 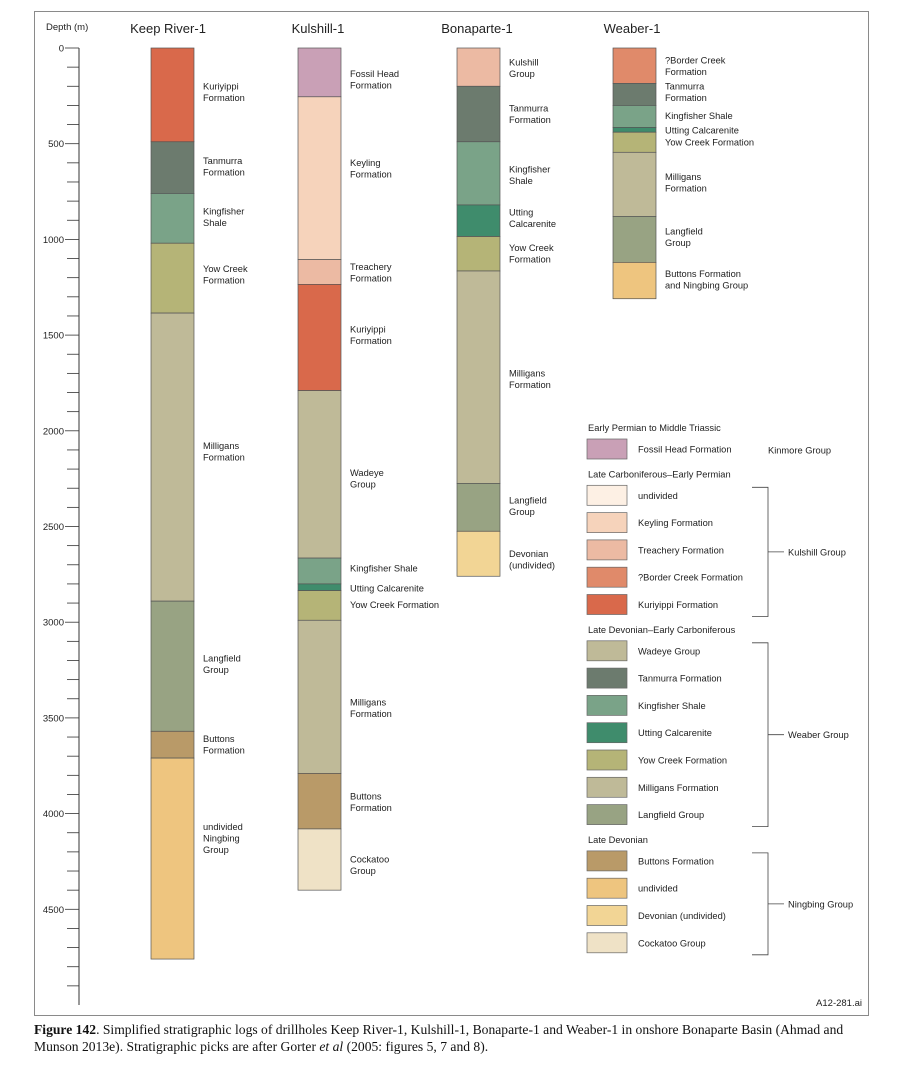 I want to click on legend-group-label: Kinmore Group, so click(x=799, y=451).